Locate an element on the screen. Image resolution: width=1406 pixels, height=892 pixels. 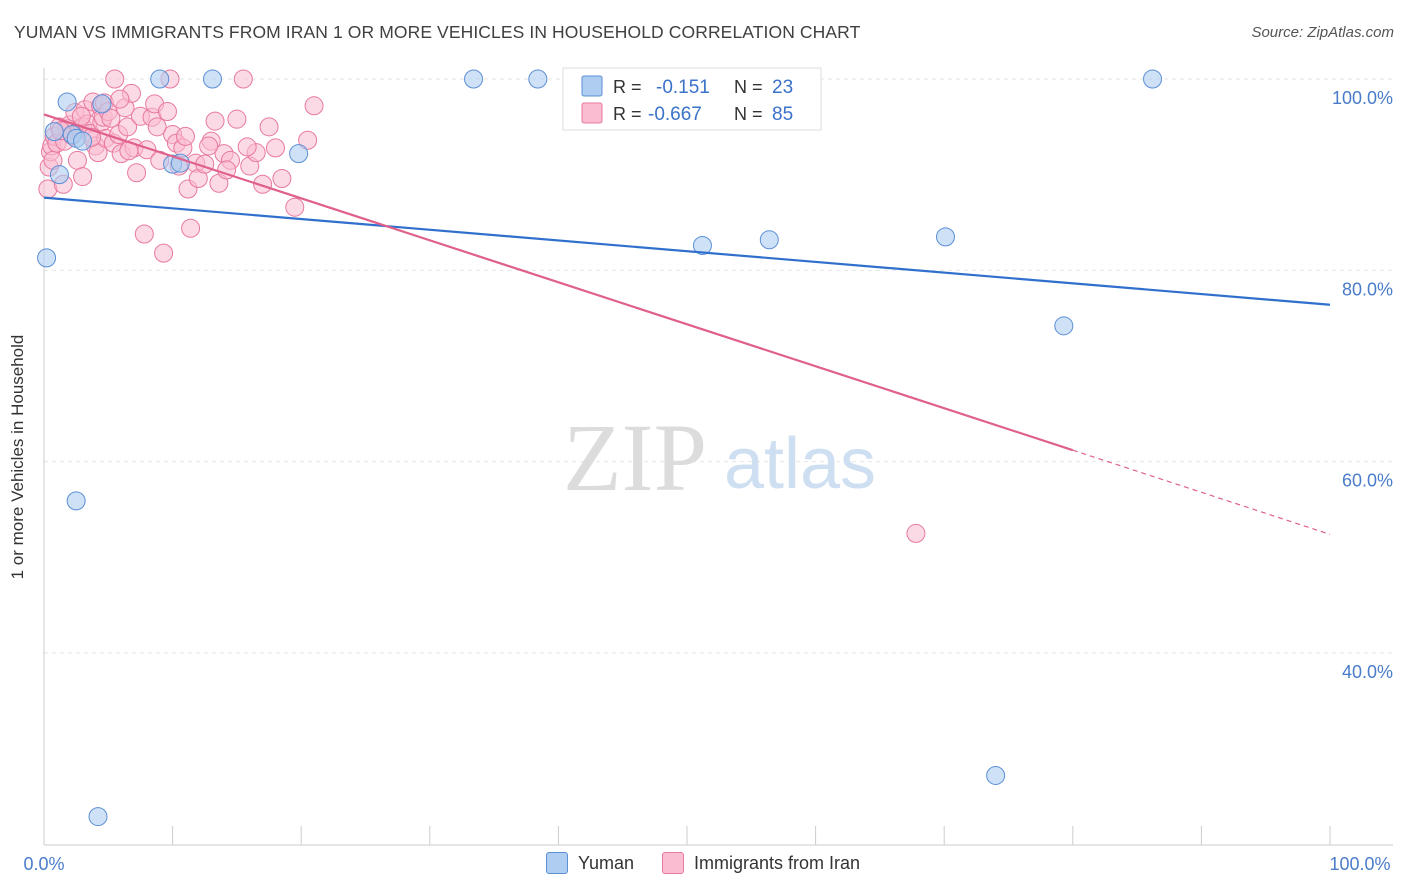
watermark-zip: ZIP is located at coordinates (635, 457).